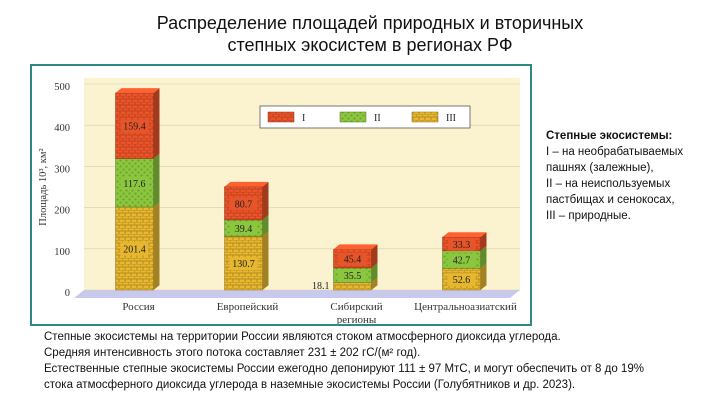  I want to click on legend-description-line: II – на неиспользуемых, so click(608, 184).